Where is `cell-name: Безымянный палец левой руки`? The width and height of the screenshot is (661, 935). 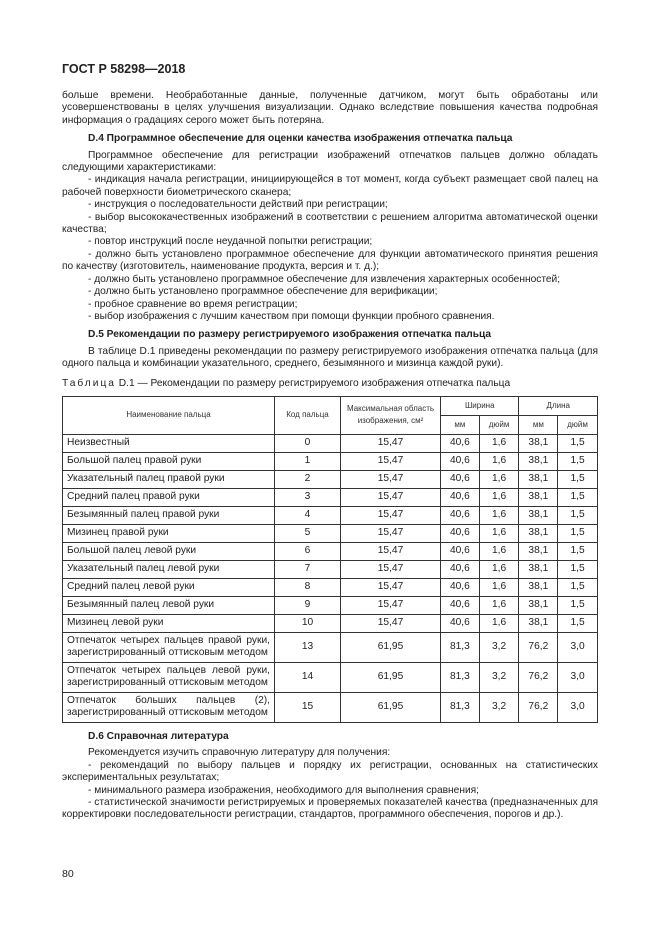 cell-name: Безымянный палец левой руки is located at coordinates (168, 605).